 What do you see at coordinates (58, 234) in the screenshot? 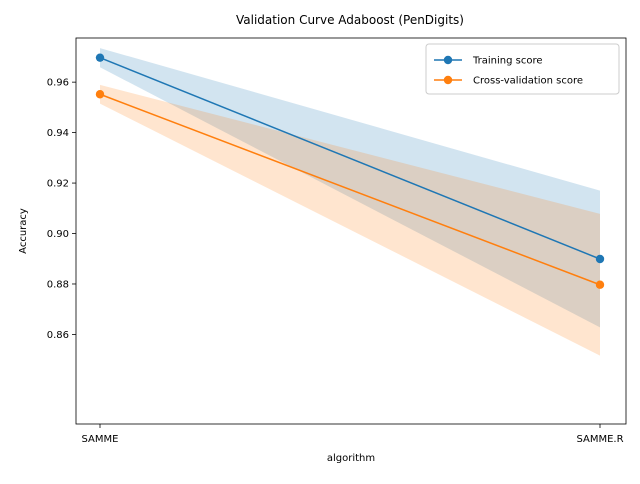
I see `y-tick-label: 0.90` at bounding box center [58, 234].